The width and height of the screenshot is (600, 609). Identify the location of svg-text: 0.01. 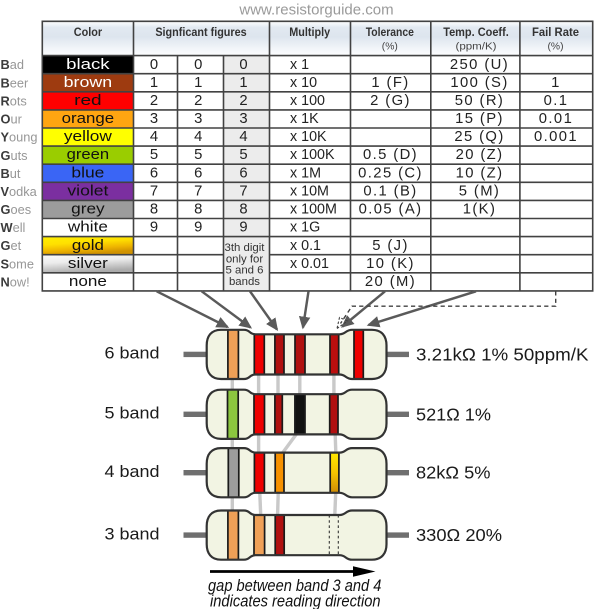
(556, 119).